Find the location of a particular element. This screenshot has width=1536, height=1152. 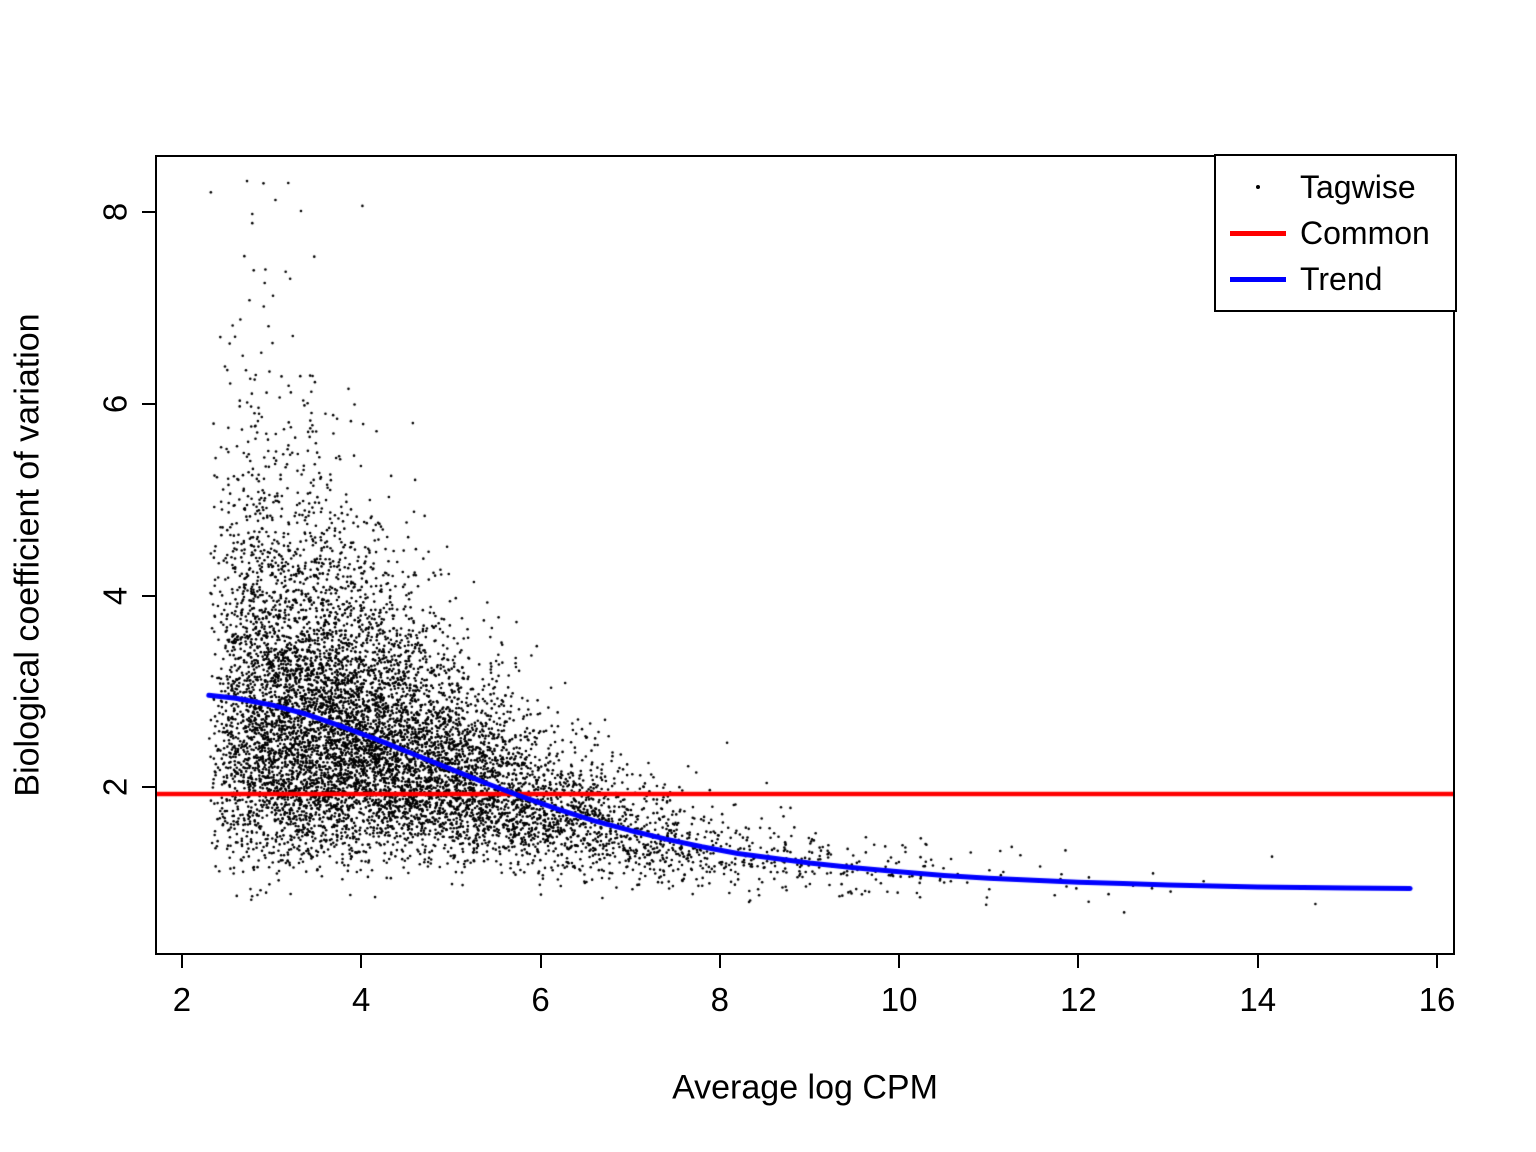

legend-entry-common: Common is located at coordinates (1335, 233).